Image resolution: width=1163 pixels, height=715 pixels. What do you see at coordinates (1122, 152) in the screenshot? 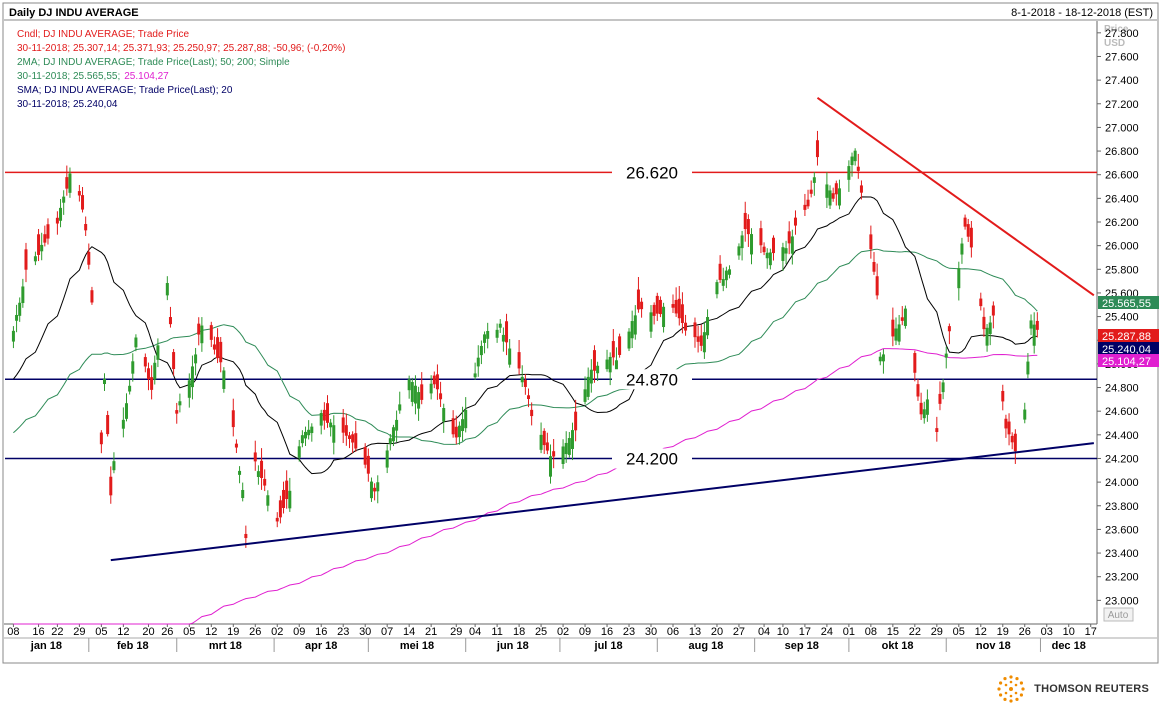
I see `y-tick-label: 26.800` at bounding box center [1122, 152].